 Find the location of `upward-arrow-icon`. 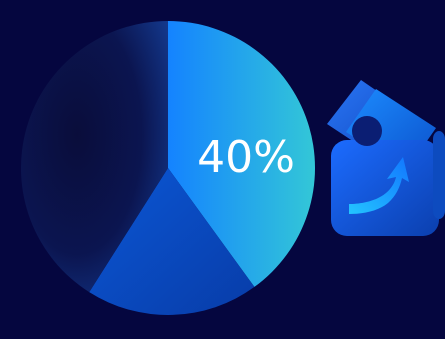

upward-arrow-icon is located at coordinates (379, 185).